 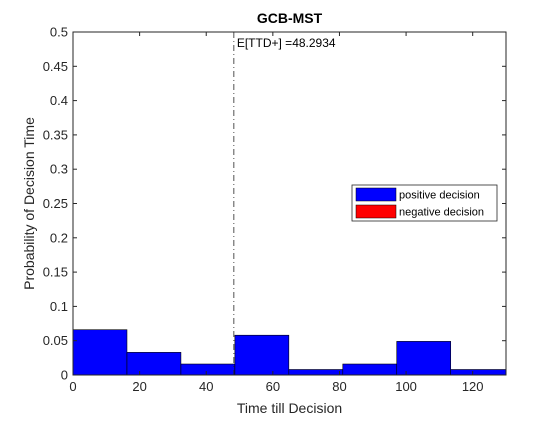 I want to click on y-tick-label: 0.5, so click(x=59, y=32).